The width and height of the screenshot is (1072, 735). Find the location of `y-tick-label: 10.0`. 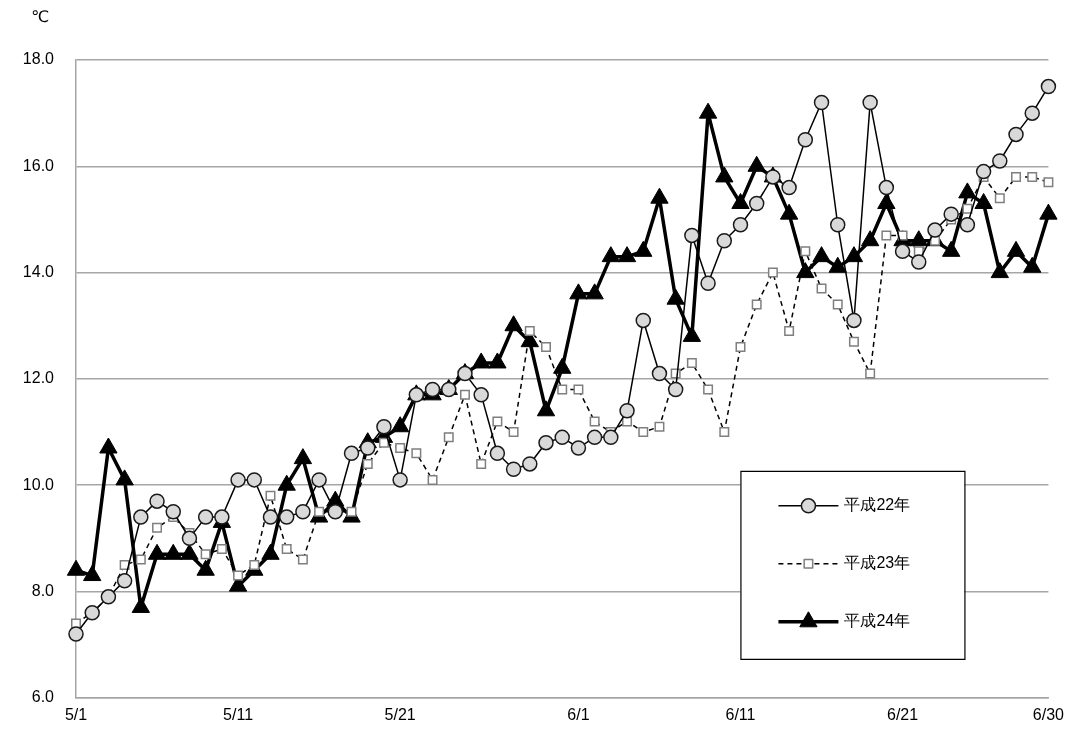

y-tick-label: 10.0 is located at coordinates (38, 484).